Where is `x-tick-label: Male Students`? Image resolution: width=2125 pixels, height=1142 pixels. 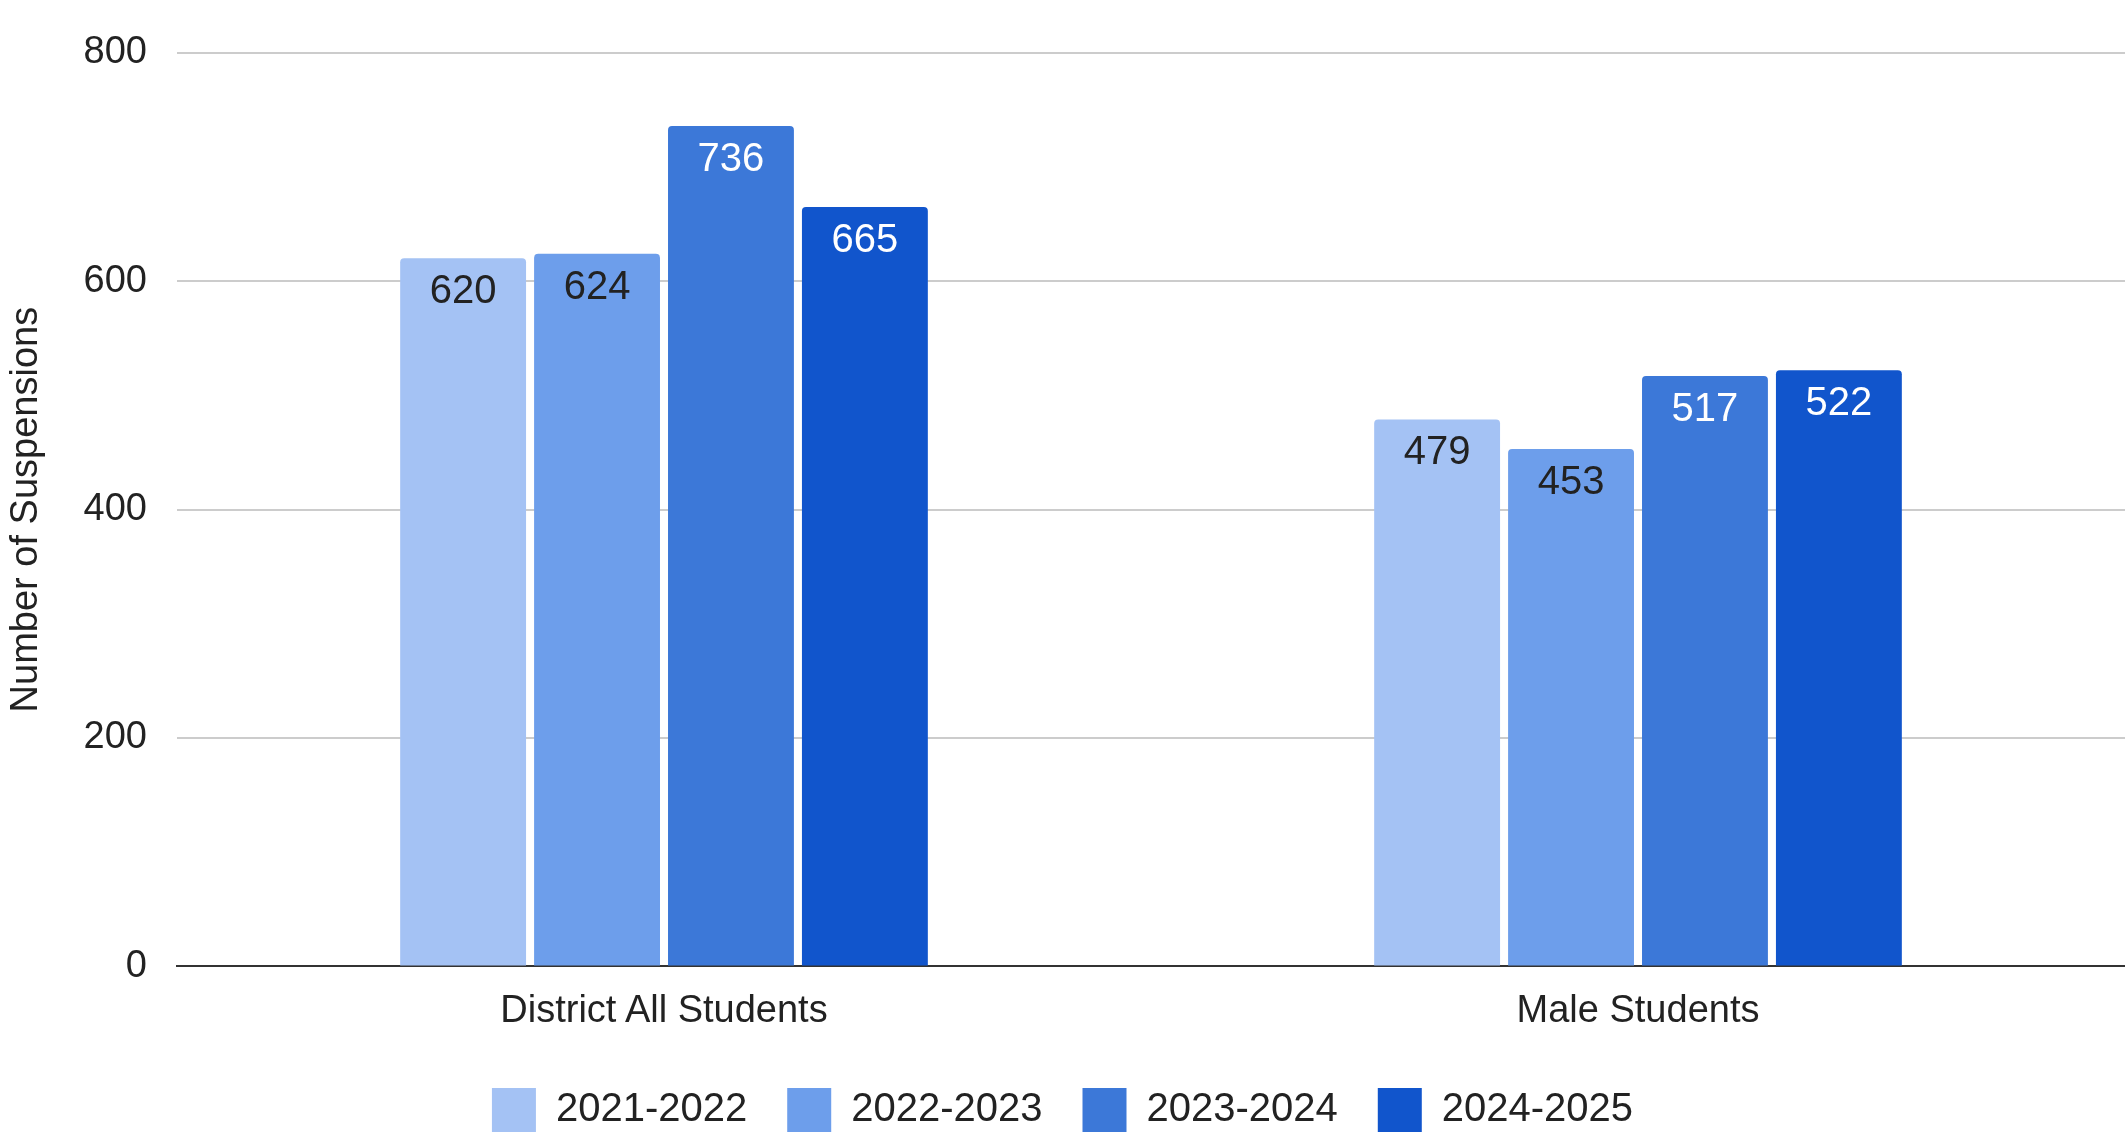
x-tick-label: Male Students is located at coordinates (1638, 1008).